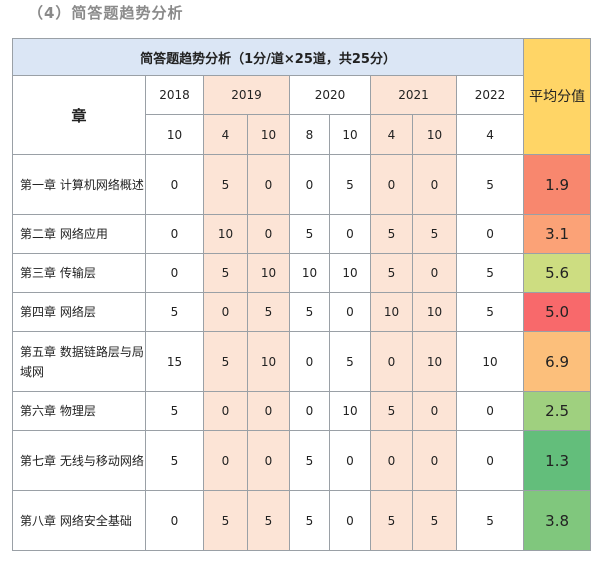 This screenshot has height=579, width=605. What do you see at coordinates (557, 312) in the screenshot?
I see `avg-score: 5.0` at bounding box center [557, 312].